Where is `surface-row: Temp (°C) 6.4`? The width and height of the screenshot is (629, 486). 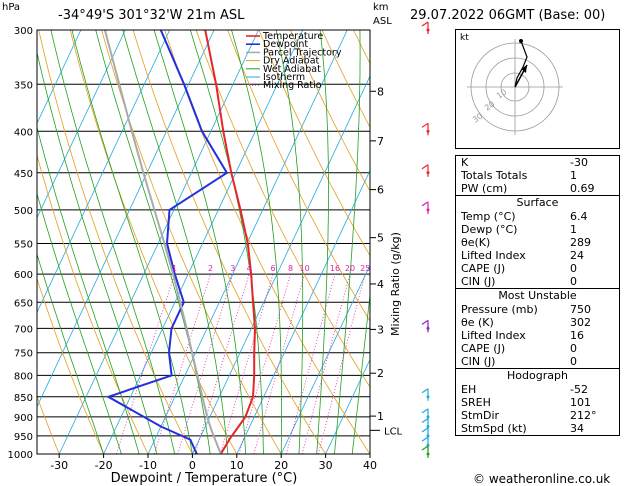 surface-row: Temp (°C) 6.4 is located at coordinates (537, 216).